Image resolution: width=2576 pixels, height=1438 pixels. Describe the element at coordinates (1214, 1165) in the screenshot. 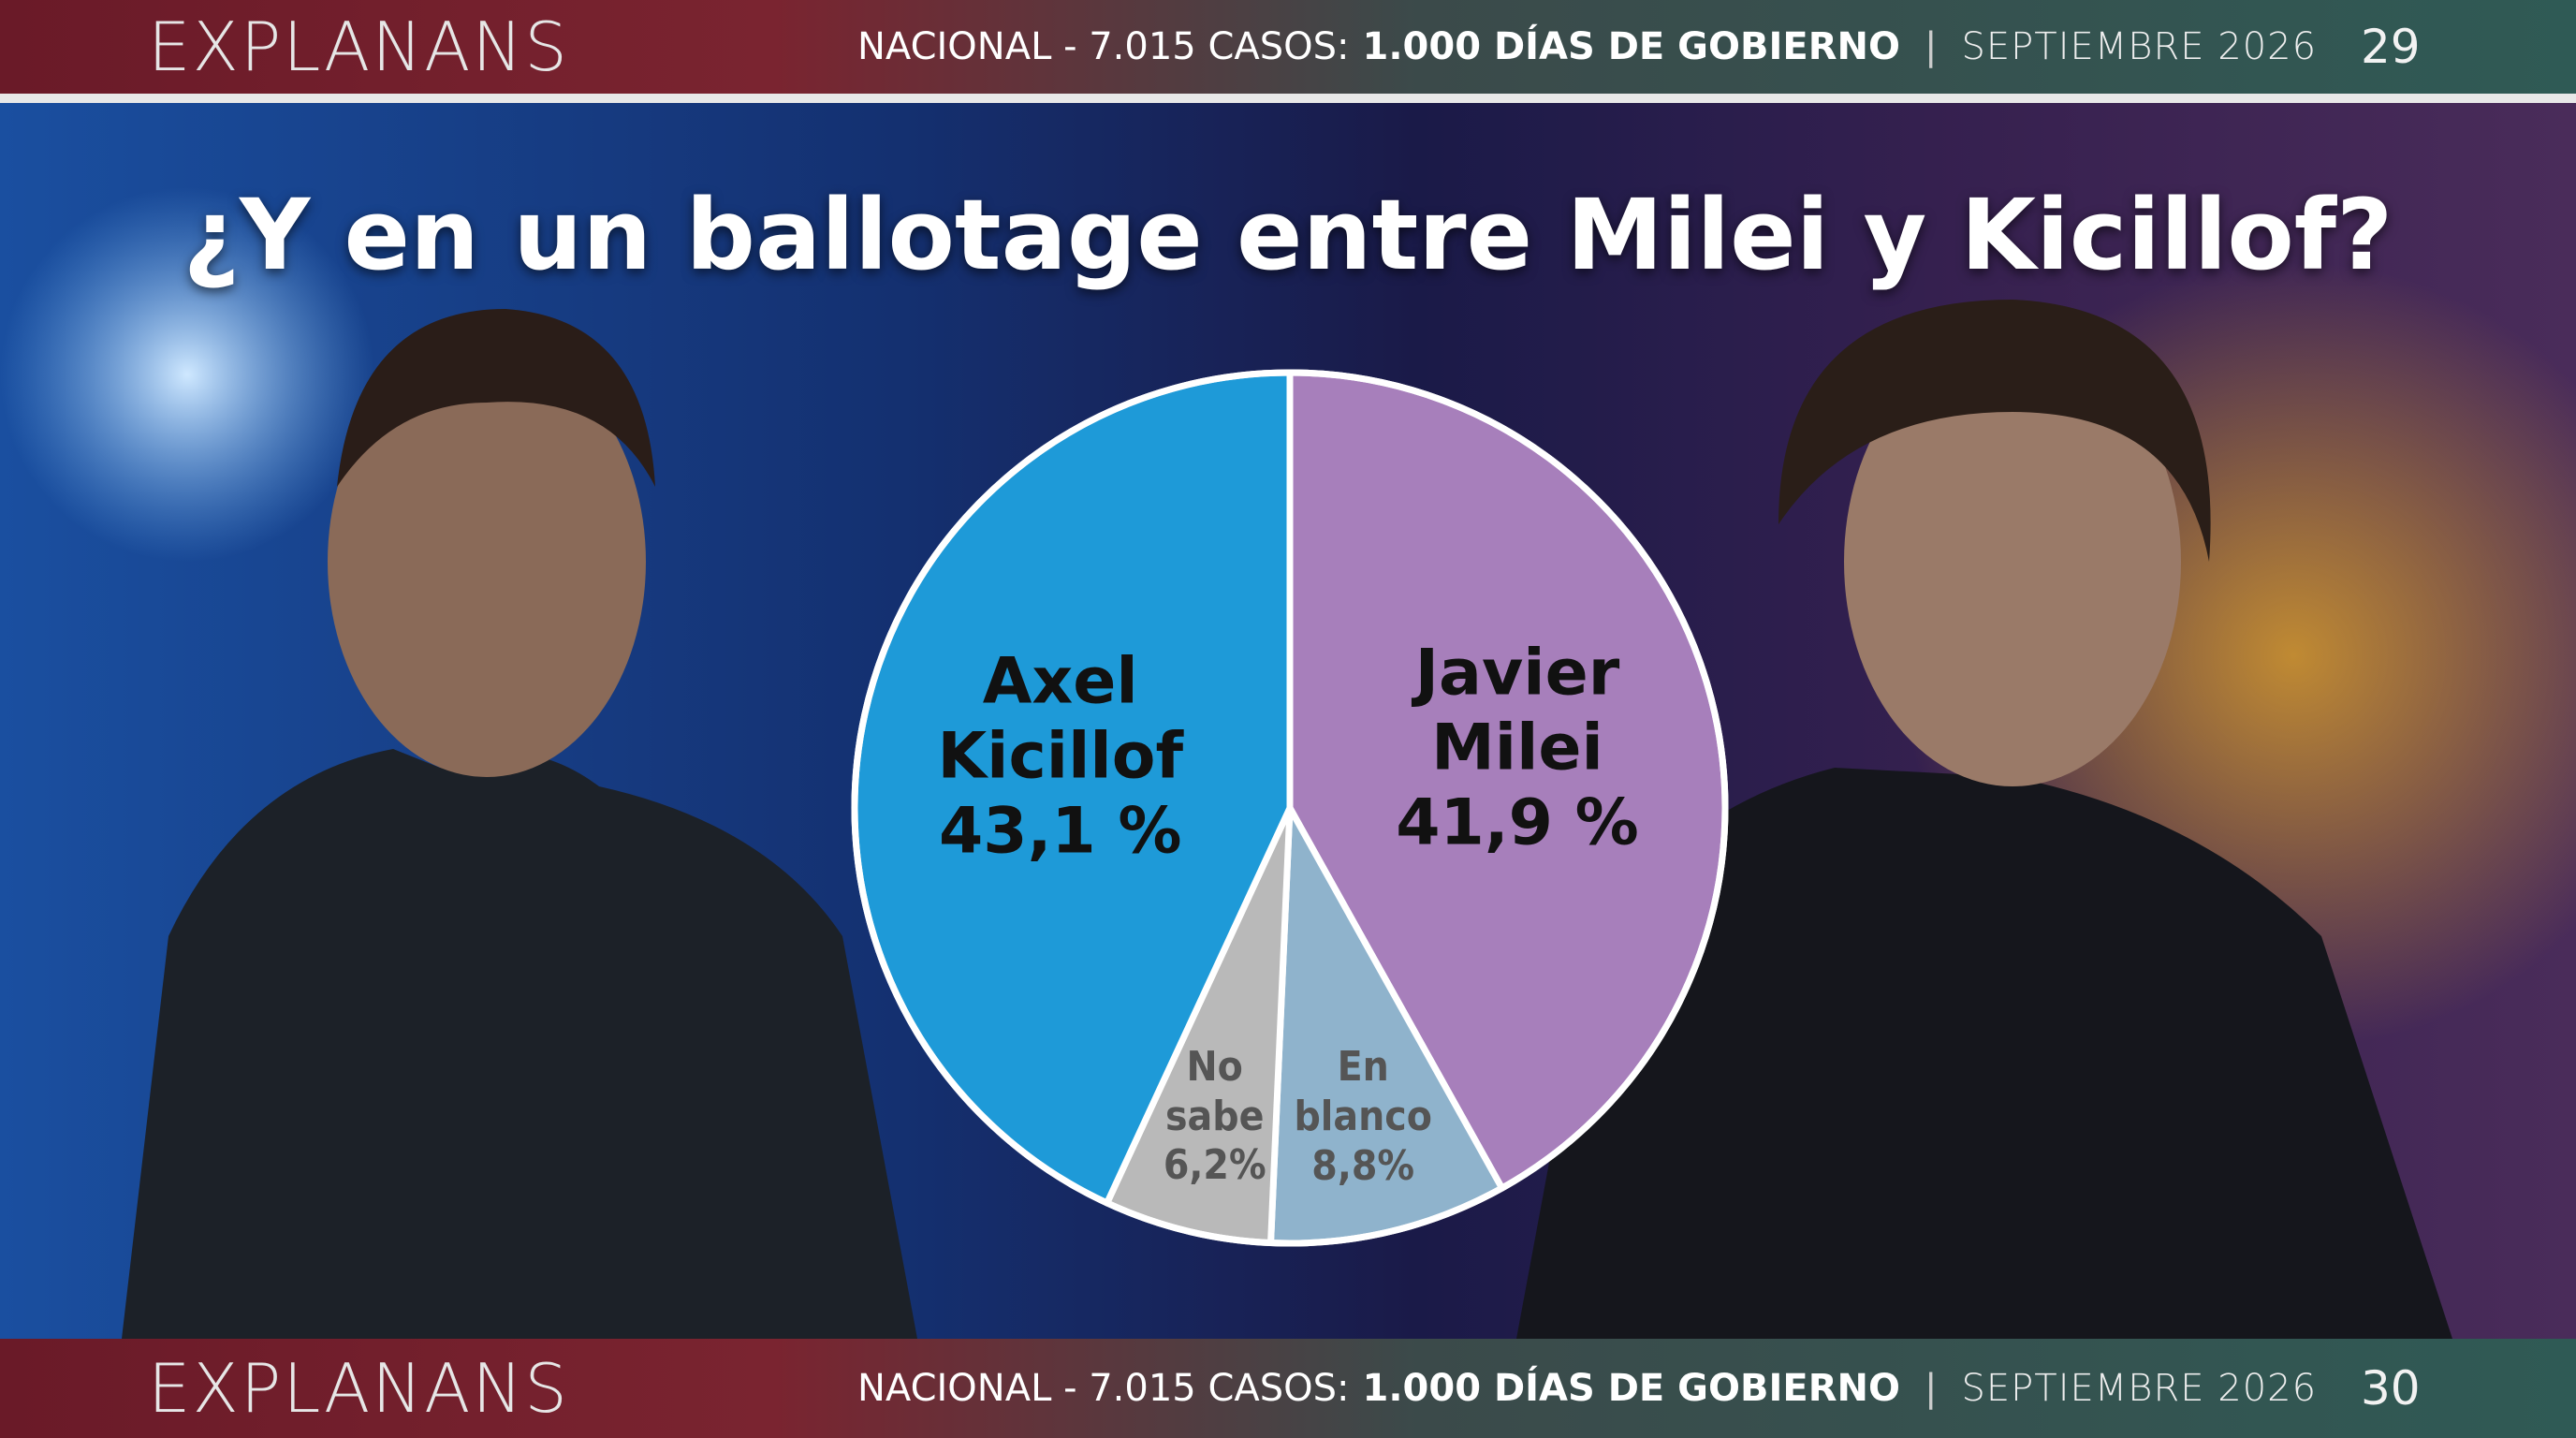

I see `slice-value: 6,2%` at that location.